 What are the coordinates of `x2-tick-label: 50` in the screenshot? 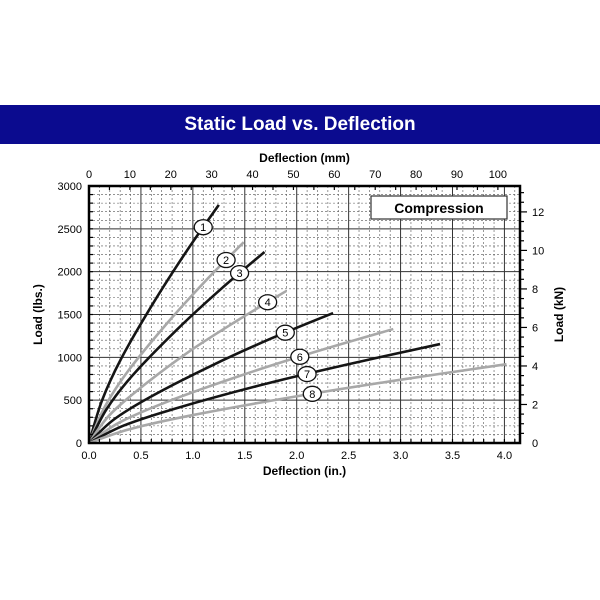 It's located at (293, 175).